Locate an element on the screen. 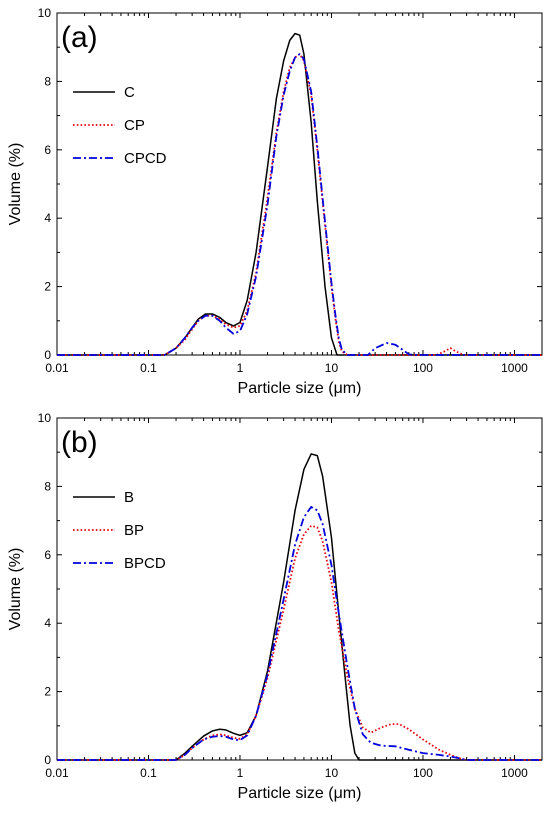 The width and height of the screenshot is (550, 821). legend-label-bpcd: BPCD is located at coordinates (145, 563).